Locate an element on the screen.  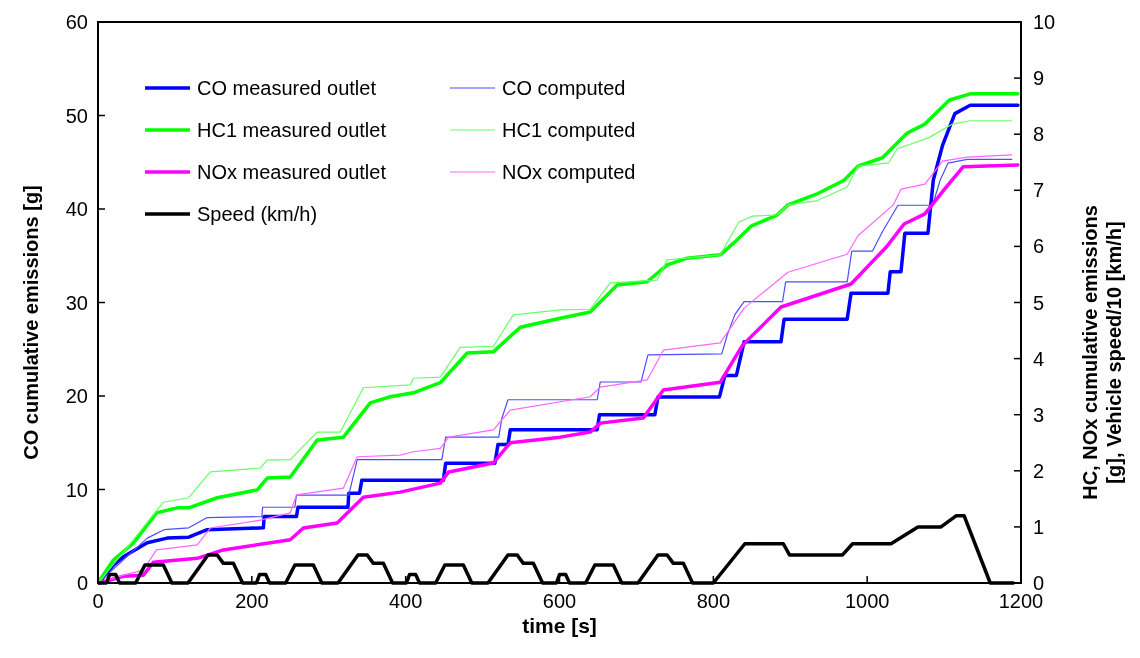
x-tick-label: 600 is located at coordinates (559, 601).